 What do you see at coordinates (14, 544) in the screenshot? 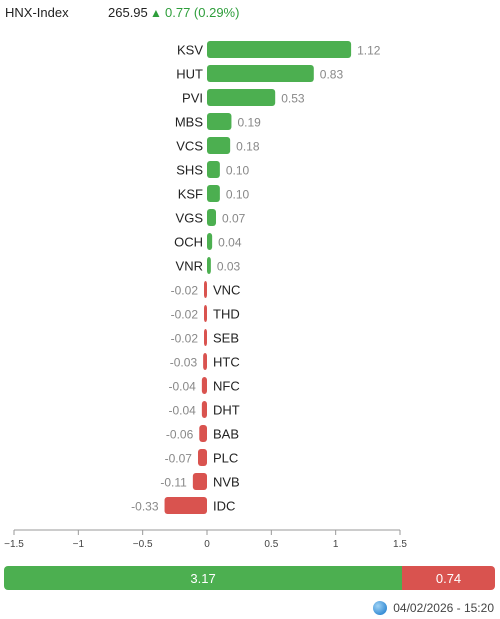
I see `x-tick-label: −1.5` at bounding box center [14, 544].